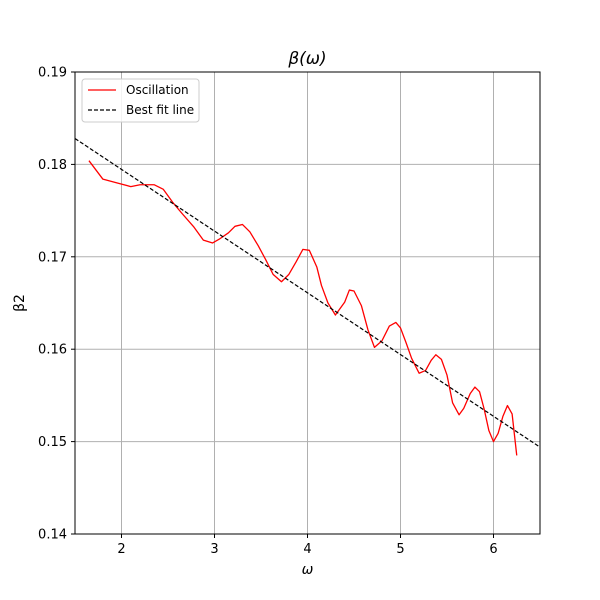 The image size is (600, 600). I want to click on y-axis-label: β2, so click(20, 303).